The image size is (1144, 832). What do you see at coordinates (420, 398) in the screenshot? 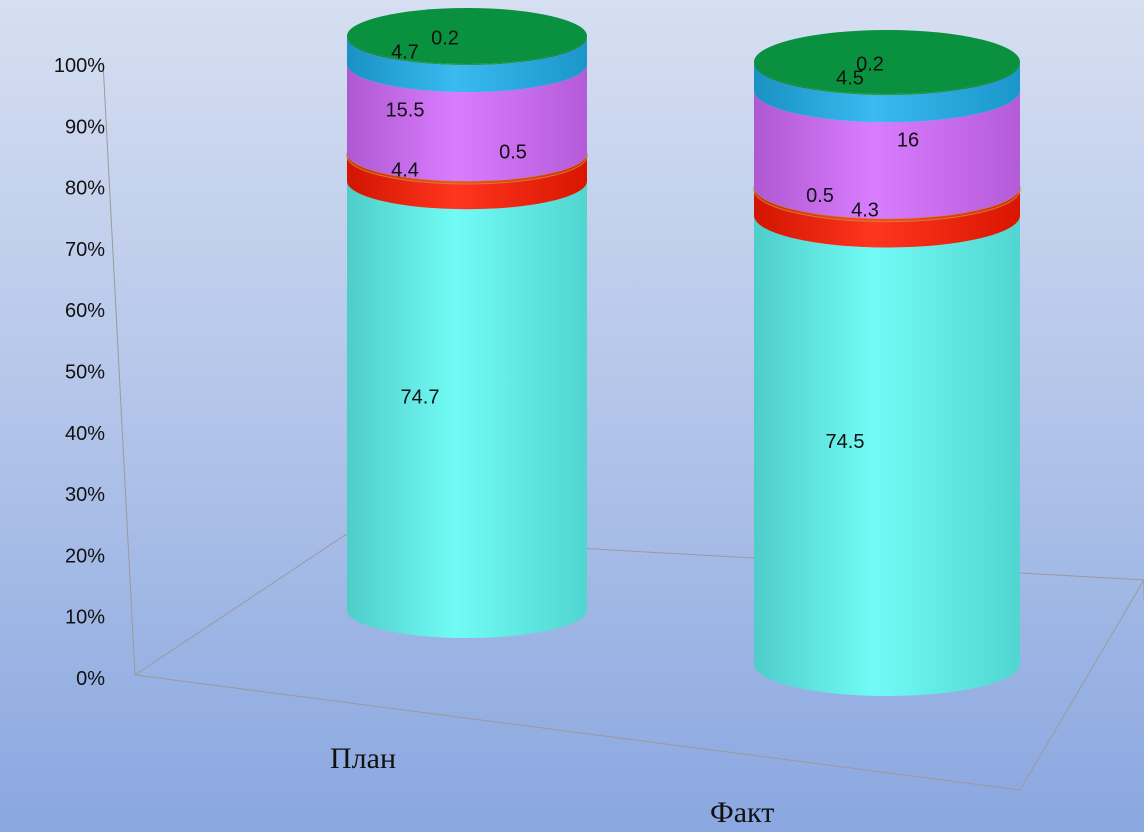
I see `data-label: 74.7` at bounding box center [420, 398].